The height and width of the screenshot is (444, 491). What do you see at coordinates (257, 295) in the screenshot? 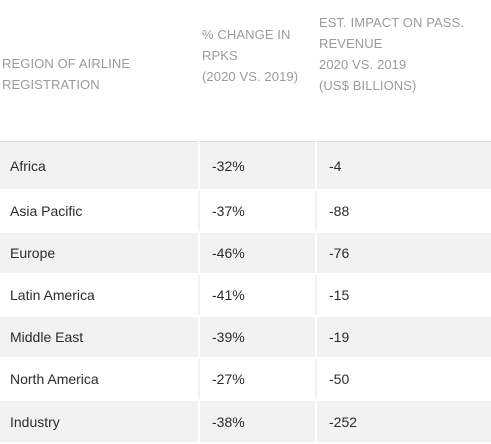
I see `cell-rpk-change: -41%` at bounding box center [257, 295].